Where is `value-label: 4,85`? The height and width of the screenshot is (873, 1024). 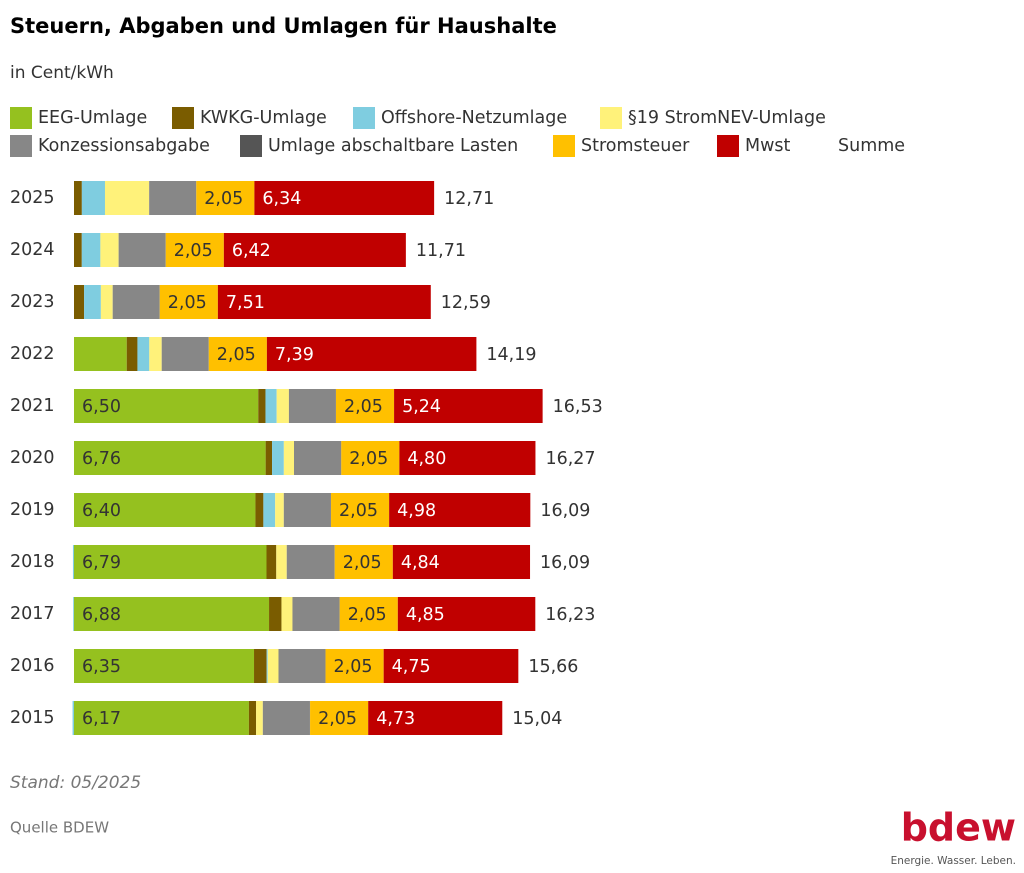 value-label: 4,85 is located at coordinates (425, 615).